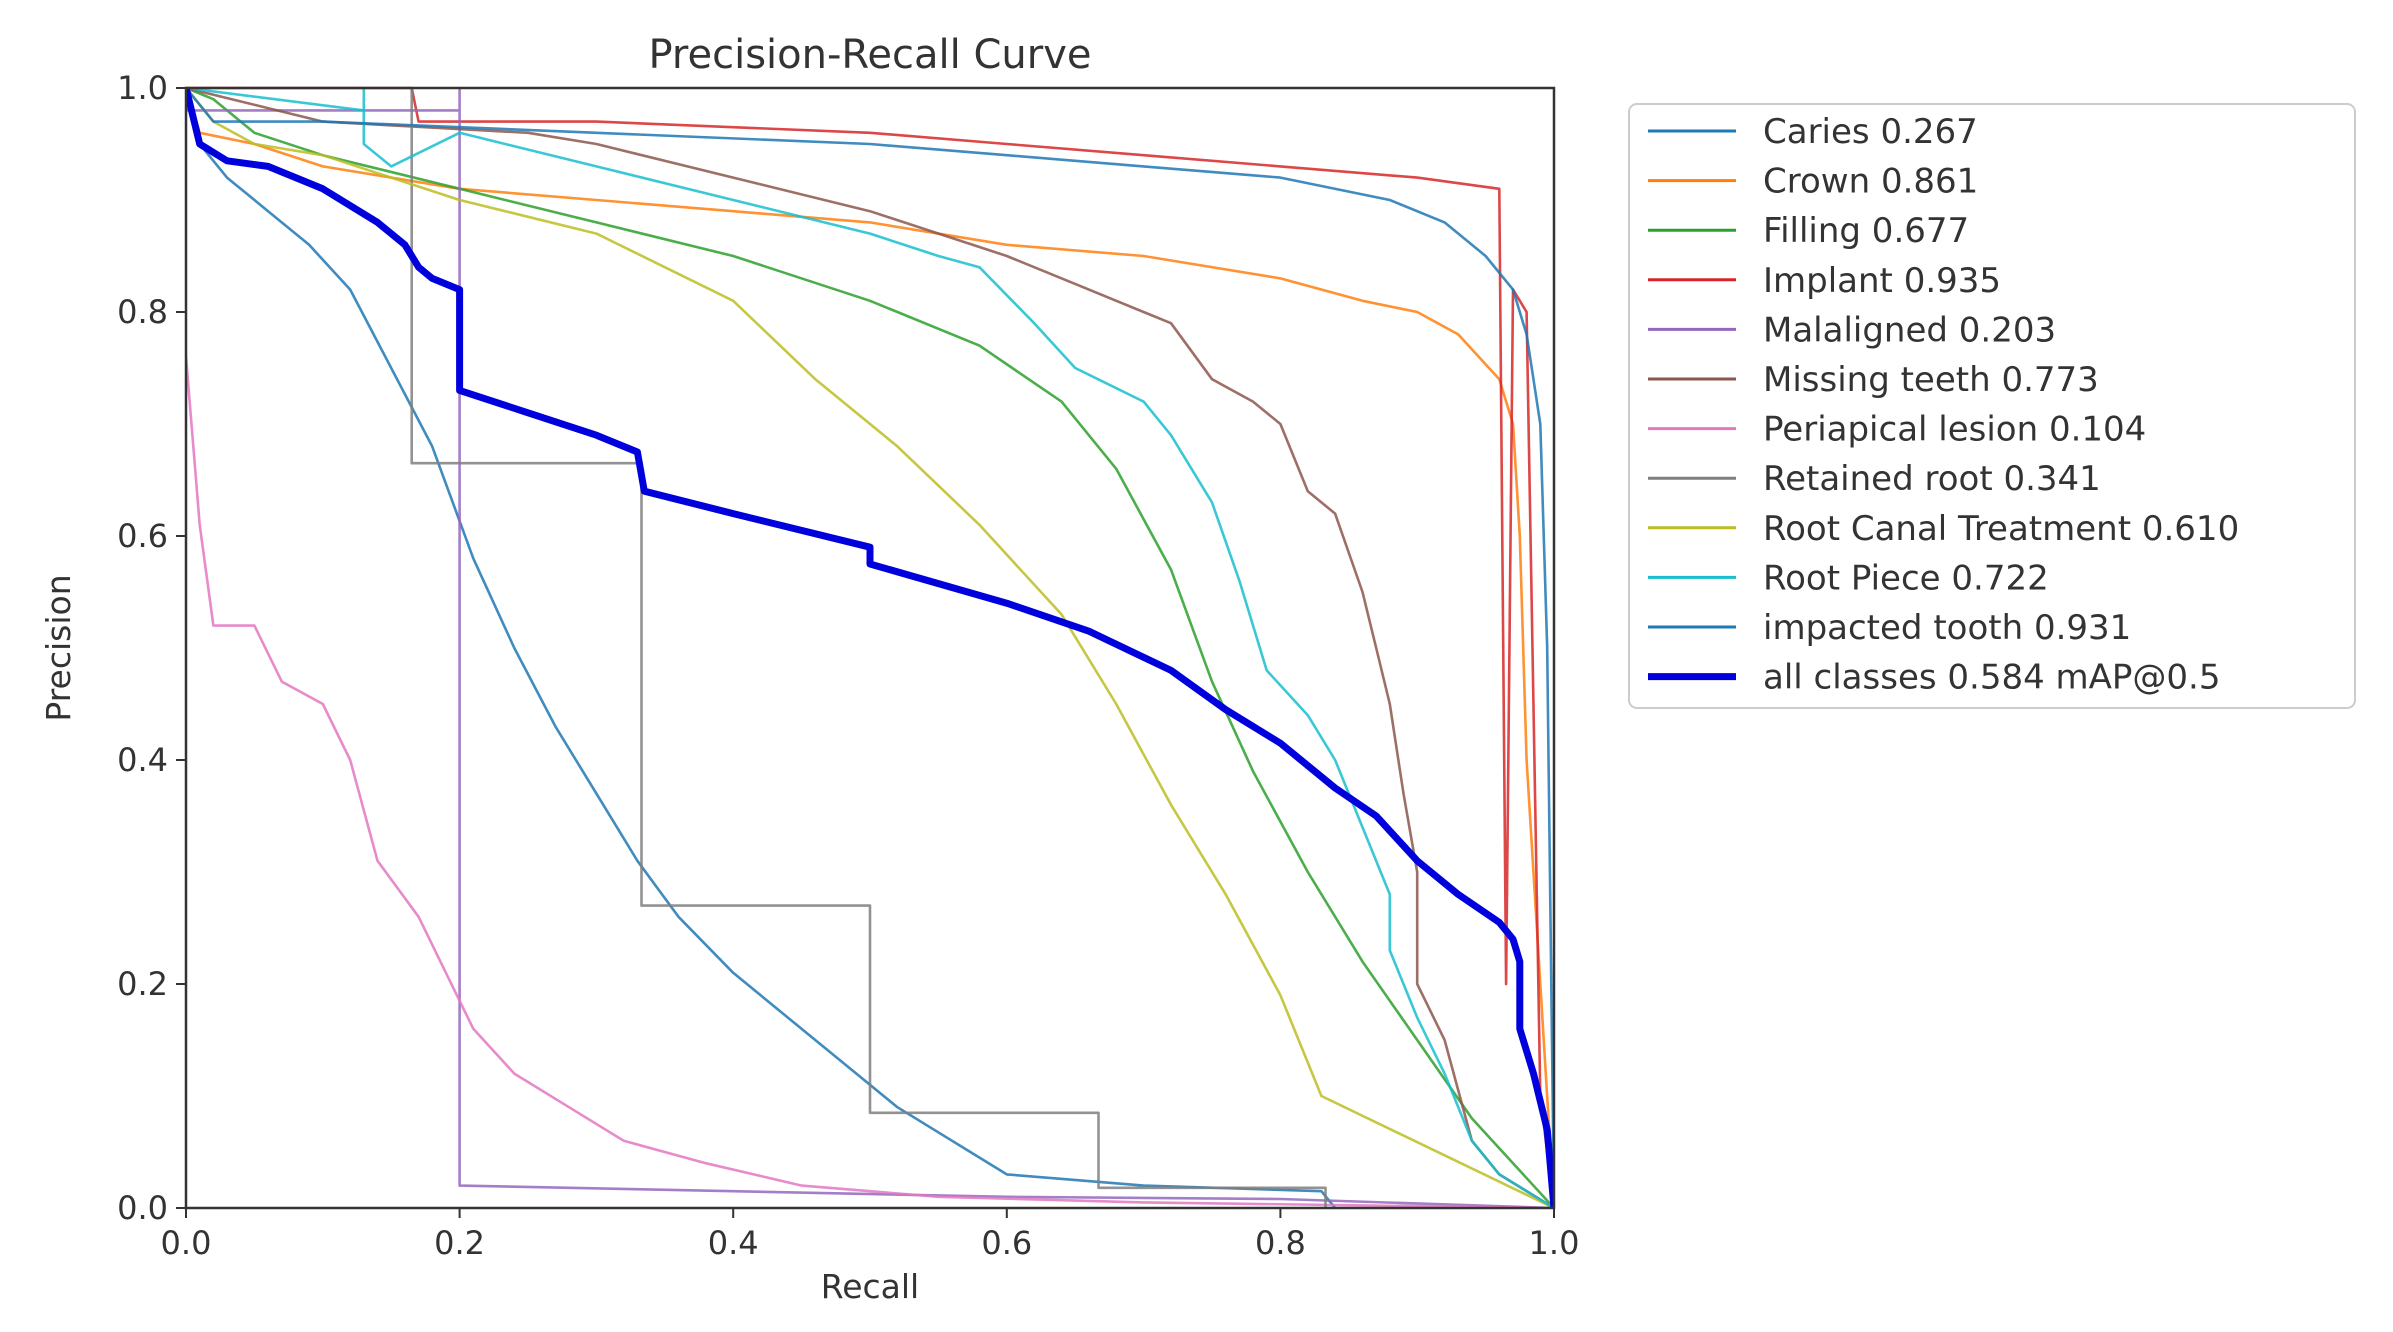  I want to click on legend-label-6: Periapical lesion 0.104, so click(1954, 430).